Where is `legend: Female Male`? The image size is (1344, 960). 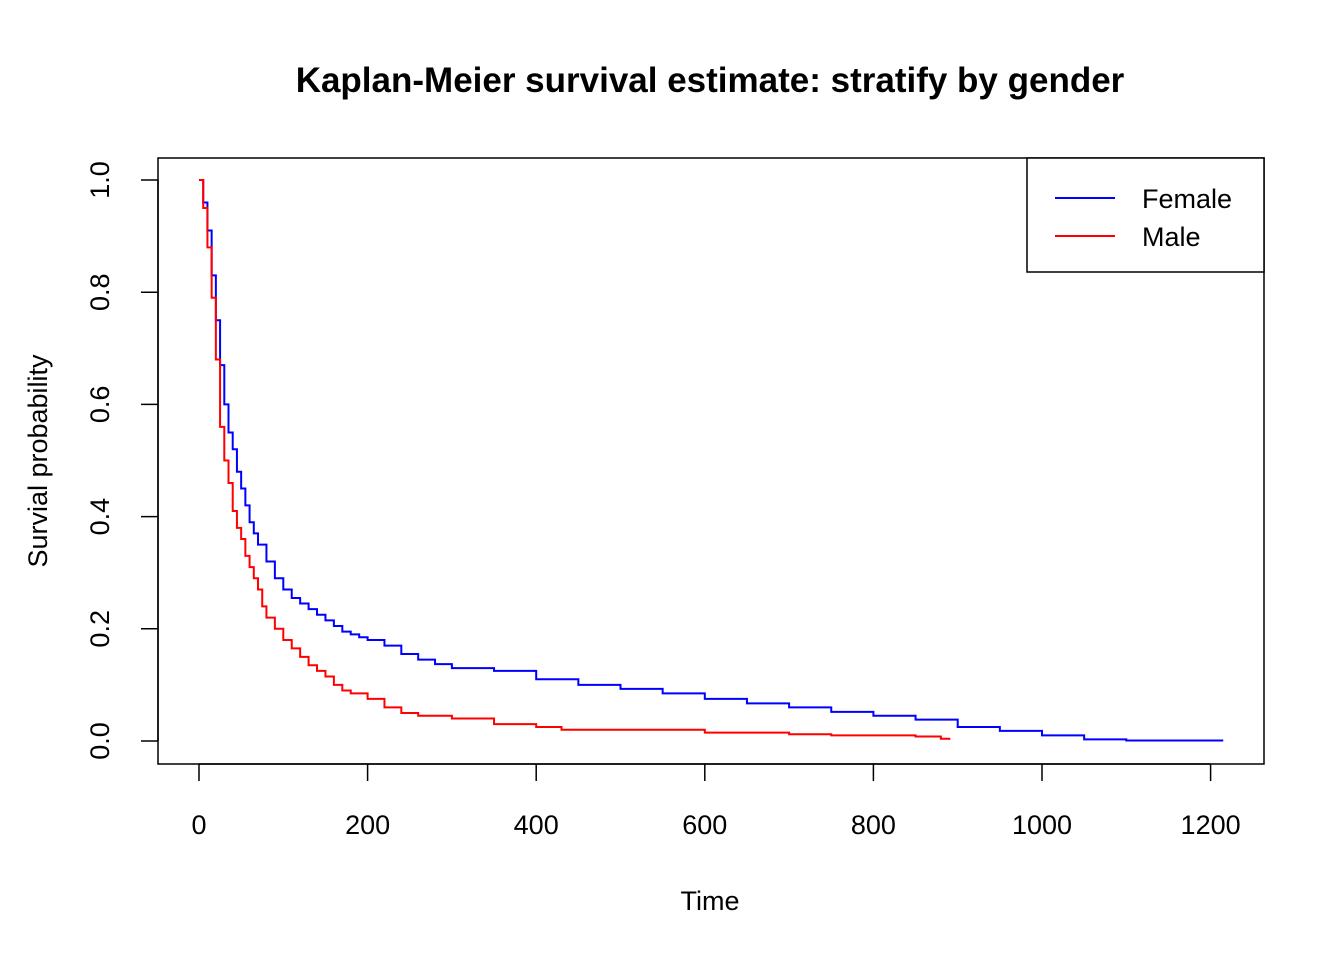
legend: Female Male is located at coordinates (1145, 215).